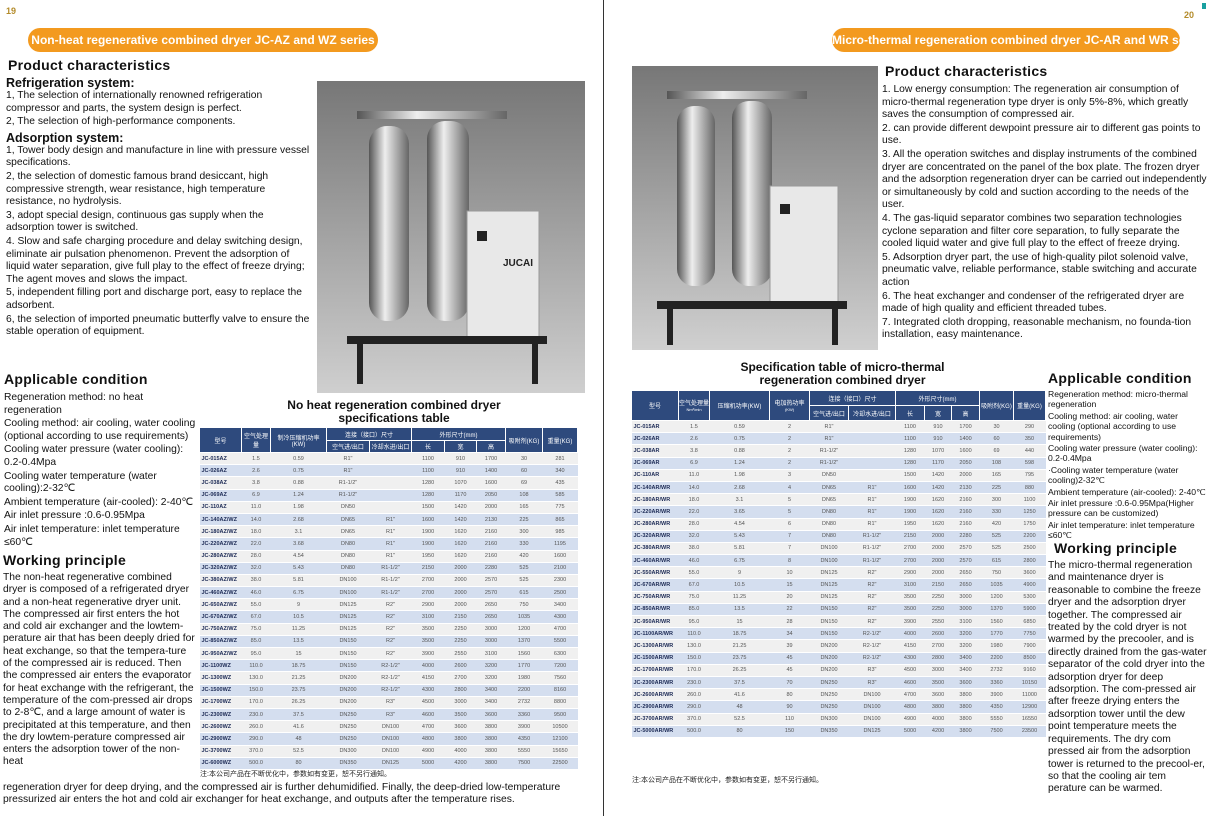  I want to click on model-cell: JC-015AZ, so click(220, 459).